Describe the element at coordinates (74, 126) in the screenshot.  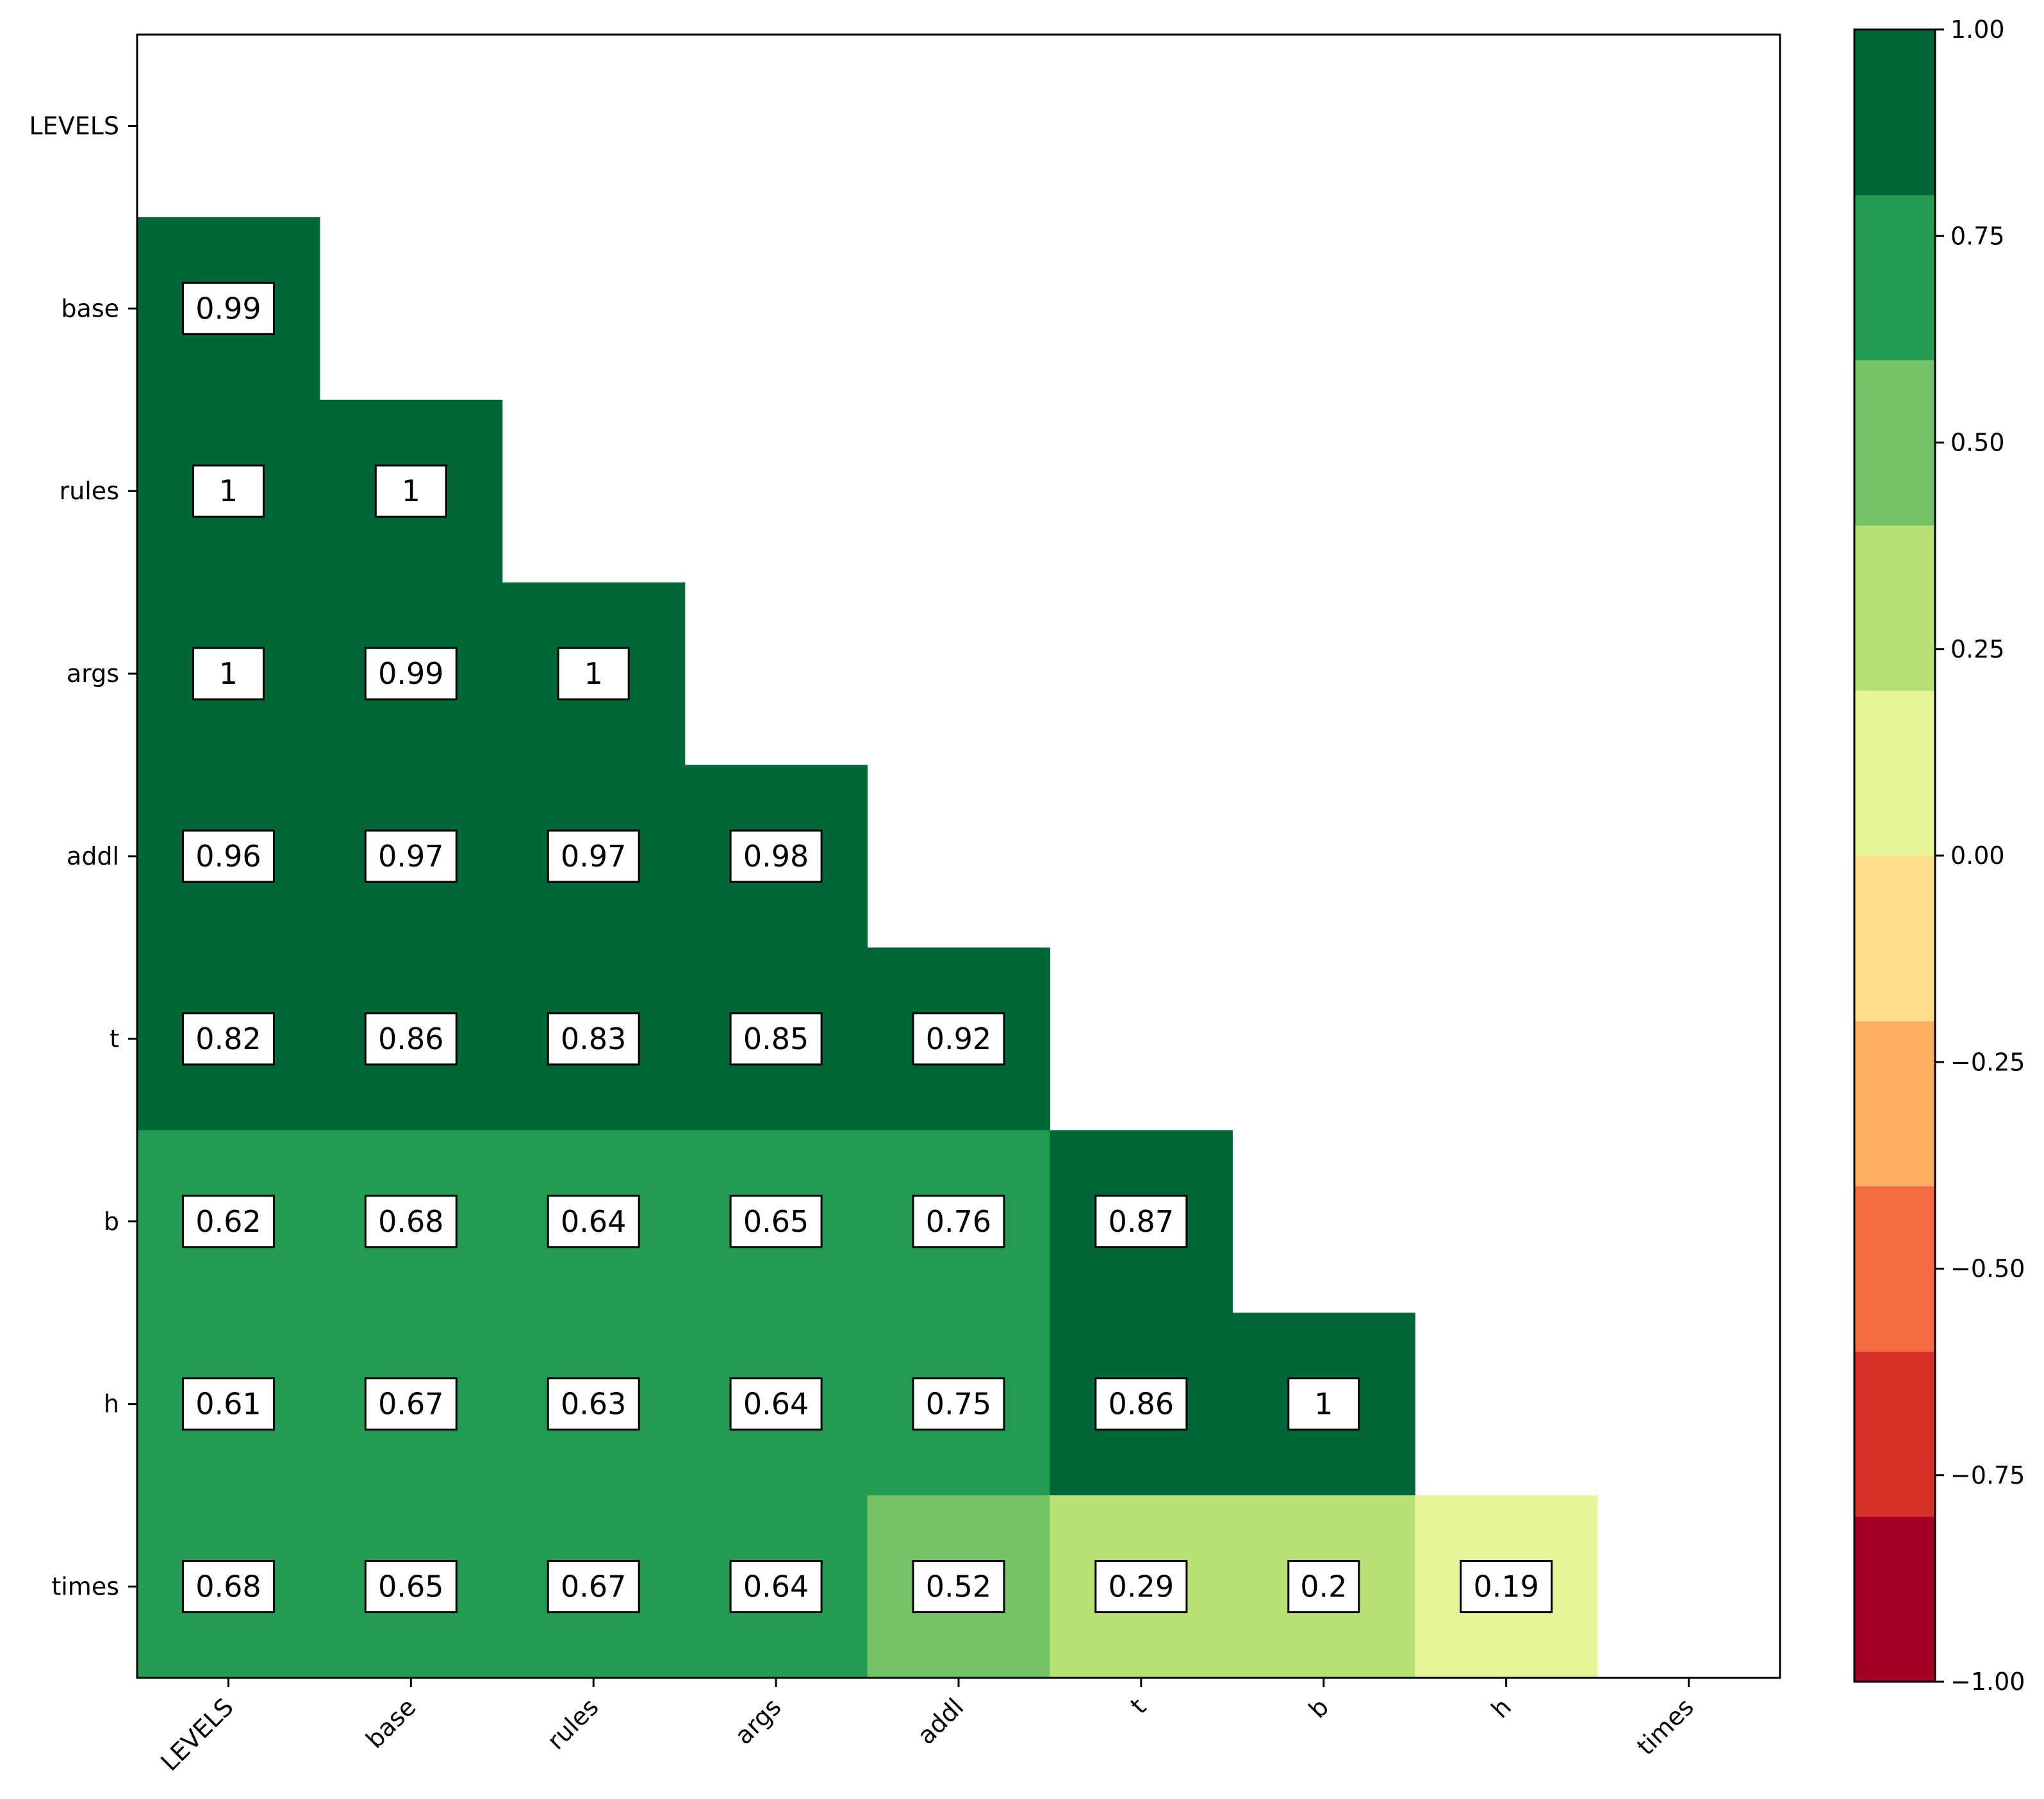
I see `y-tick-label-LEVELS: LEVELS` at that location.